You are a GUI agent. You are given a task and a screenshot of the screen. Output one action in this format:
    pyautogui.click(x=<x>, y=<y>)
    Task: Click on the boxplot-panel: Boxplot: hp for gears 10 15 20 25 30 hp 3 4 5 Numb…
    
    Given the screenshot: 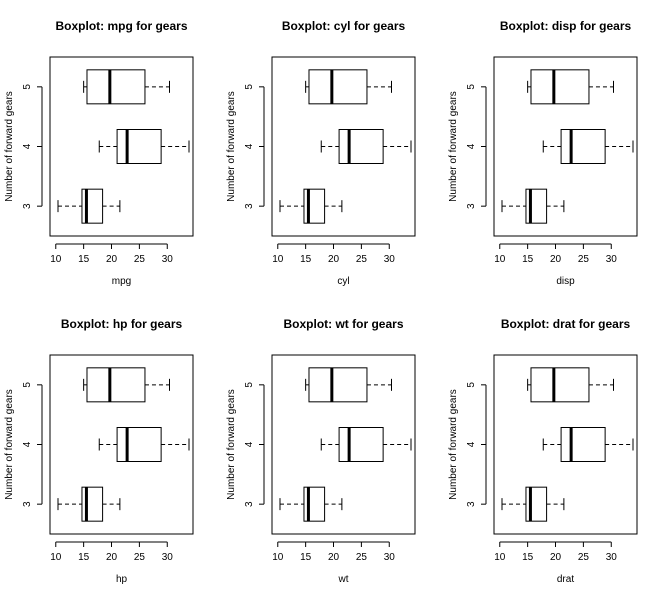 What is the action you would take?
    pyautogui.click(x=98, y=451)
    